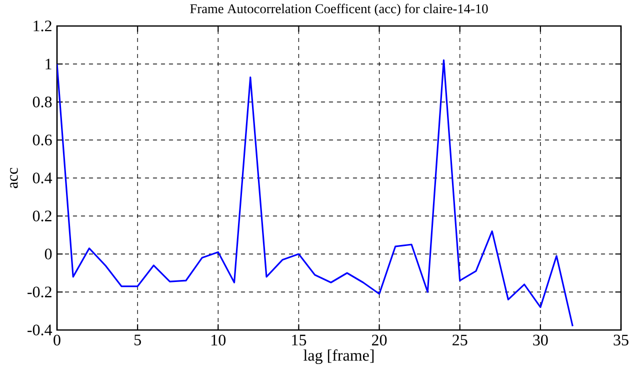 The width and height of the screenshot is (635, 387). Describe the element at coordinates (43, 26) in the screenshot. I see `y-tick-label: 1.2` at that location.